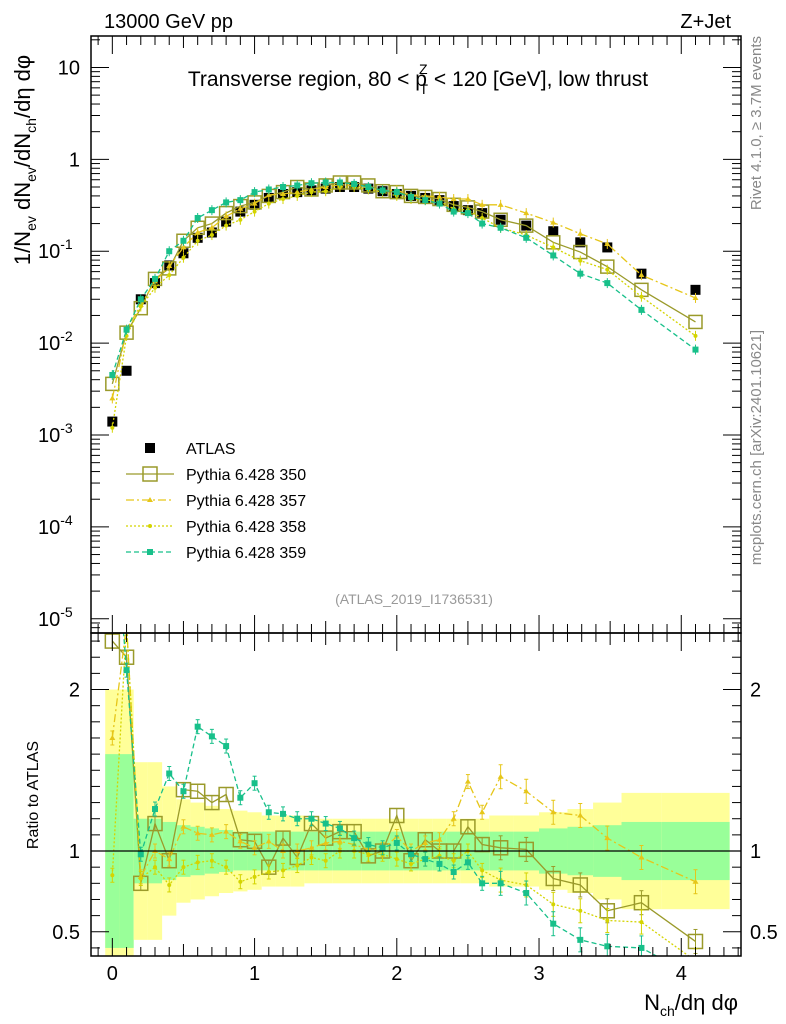 Image resolution: width=786 pixels, height=1024 pixels. What do you see at coordinates (22, 150) in the screenshot?
I see `ylabel-c: /dN` at bounding box center [22, 150].